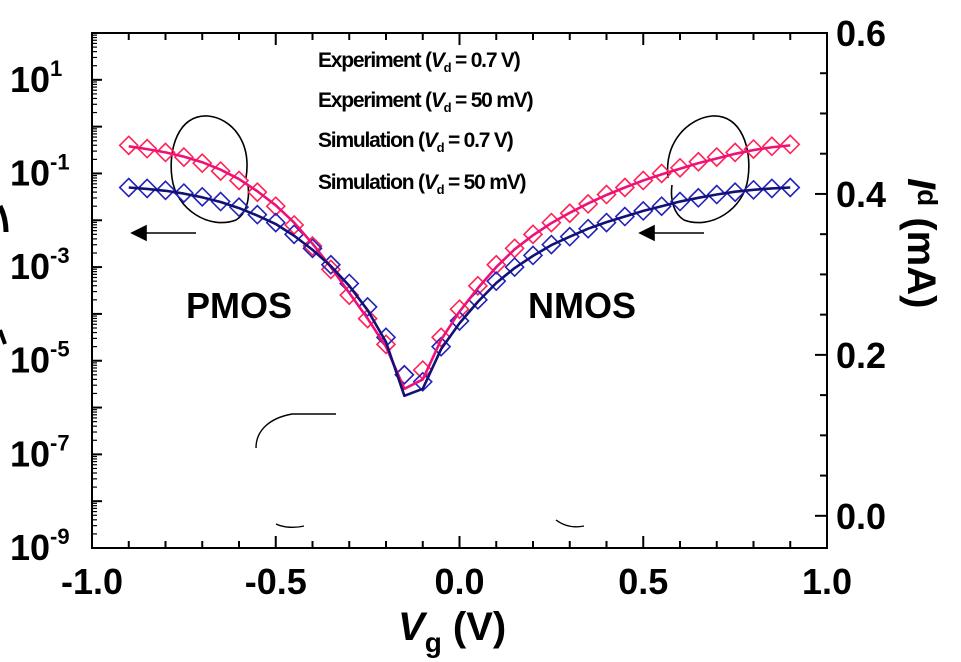 This screenshot has width=961, height=662. What do you see at coordinates (643, 581) in the screenshot?
I see `x-tick-label: 0.5` at bounding box center [643, 581].